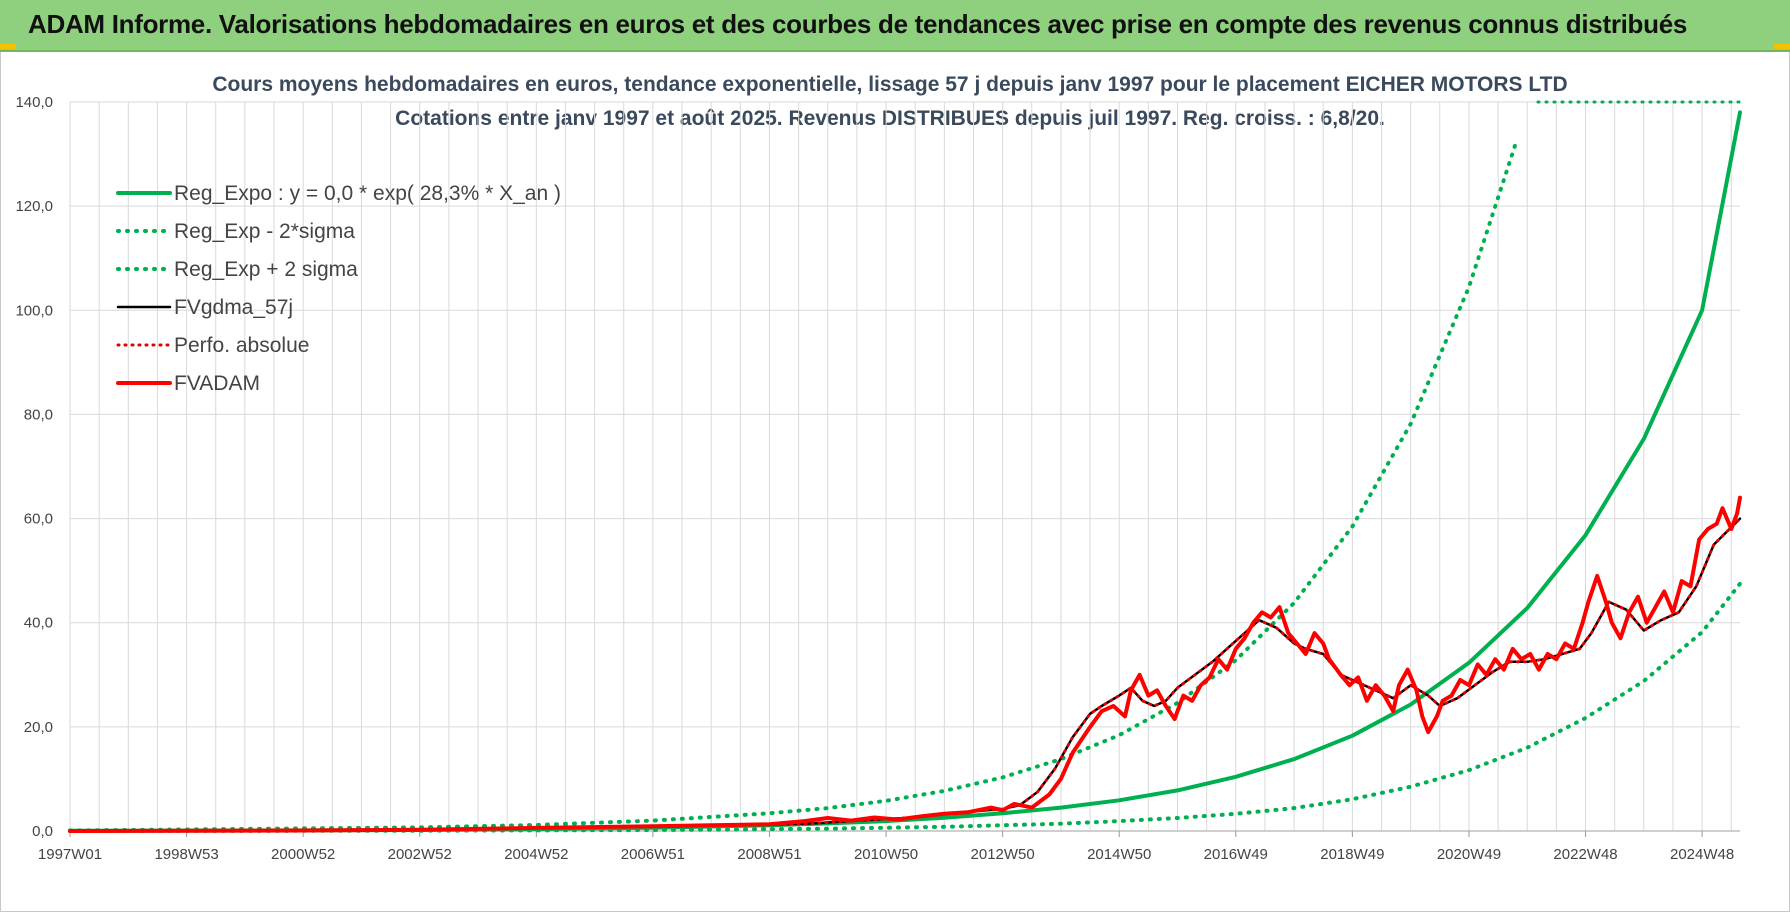  What do you see at coordinates (769, 854) in the screenshot?
I see `x-tick-label: 2008W51` at bounding box center [769, 854].